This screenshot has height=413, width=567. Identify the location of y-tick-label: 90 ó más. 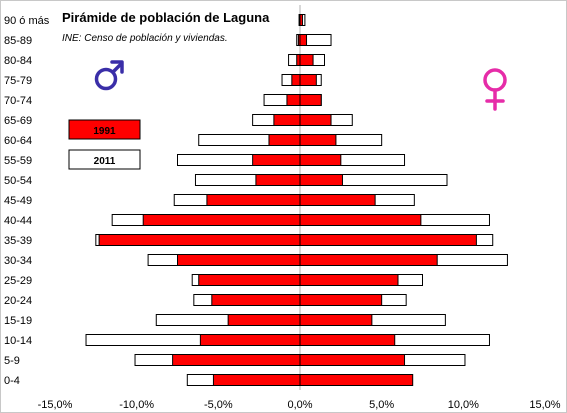
(27, 21).